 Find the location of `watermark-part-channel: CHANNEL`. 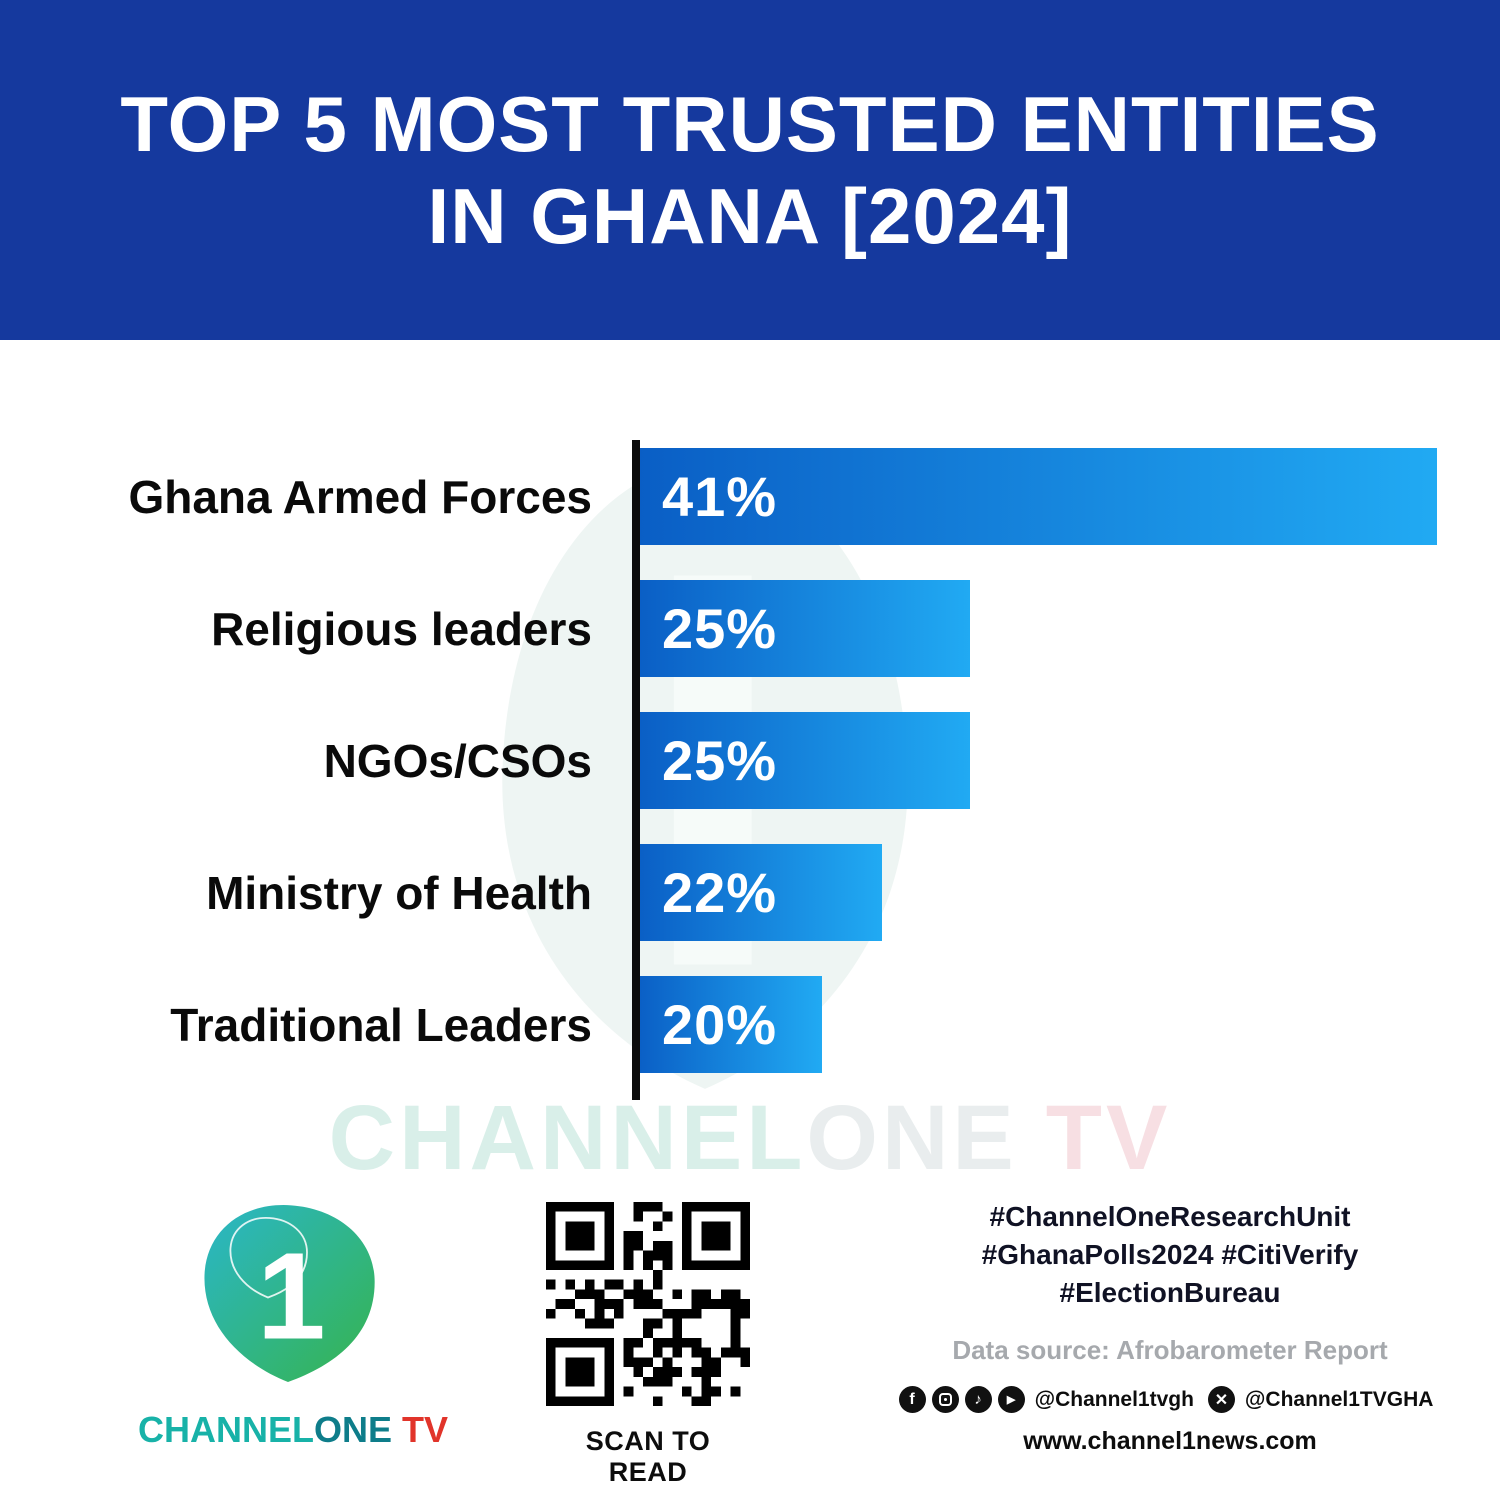

watermark-part-channel: CHANNEL is located at coordinates (567, 1138).